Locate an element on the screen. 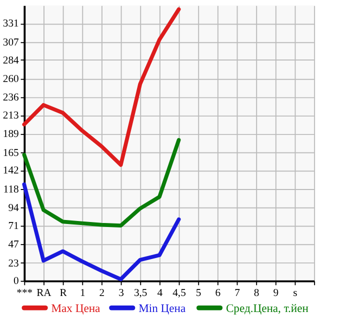 This screenshot has width=345, height=335. legend-label: Max Цена is located at coordinates (75, 308).